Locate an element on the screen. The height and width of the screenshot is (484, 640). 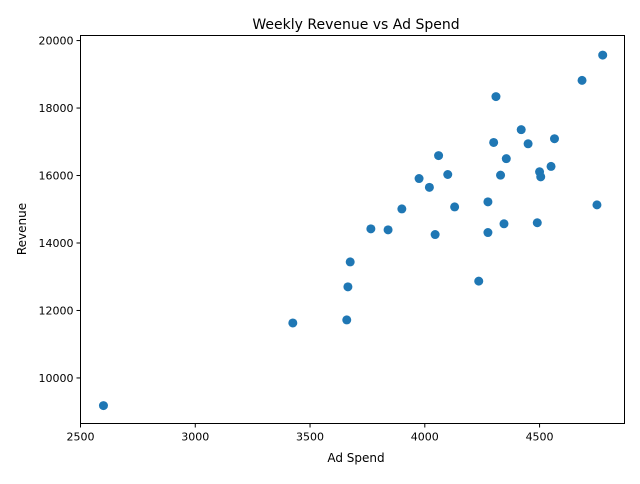
chart-title: Weekly Revenue vs Ad Spend is located at coordinates (355, 25).